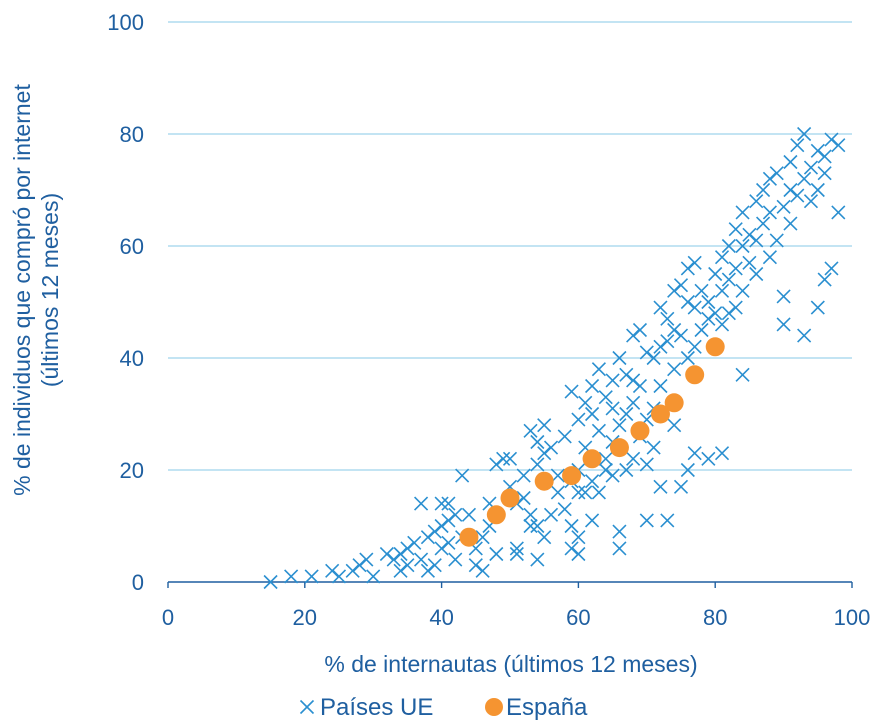  What do you see at coordinates (305, 617) in the screenshot?
I see `x-tick-label: 20` at bounding box center [305, 617].